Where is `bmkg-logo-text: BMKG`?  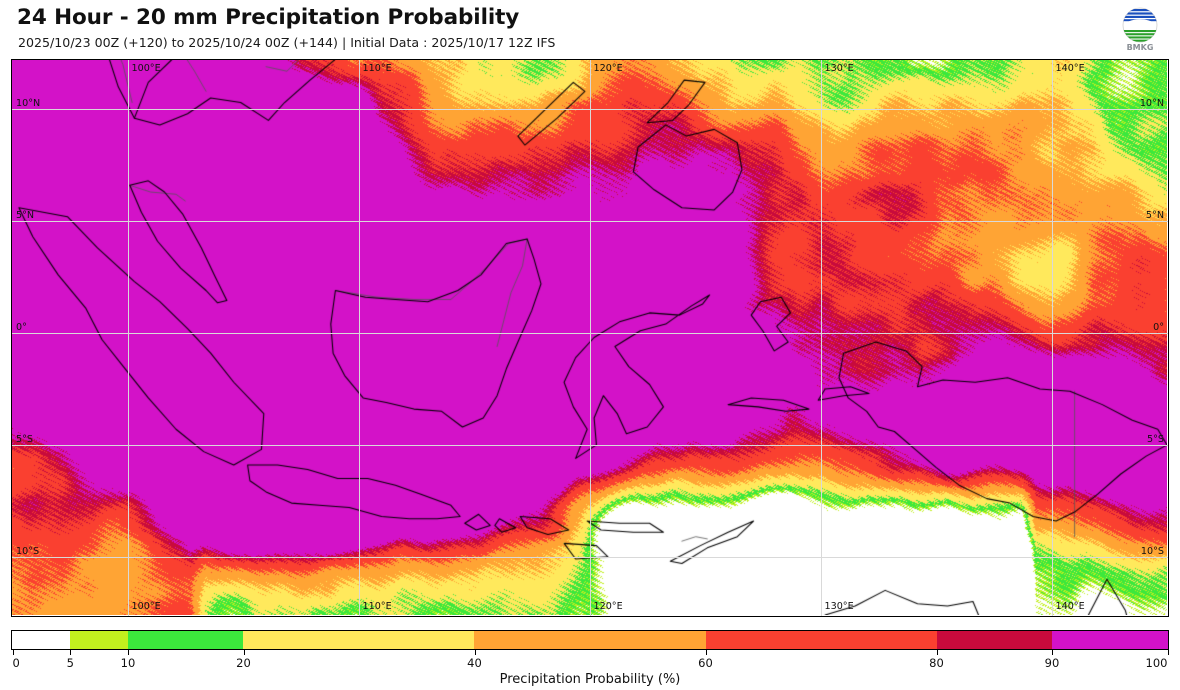 bmkg-logo-text: BMKG is located at coordinates (1140, 47).